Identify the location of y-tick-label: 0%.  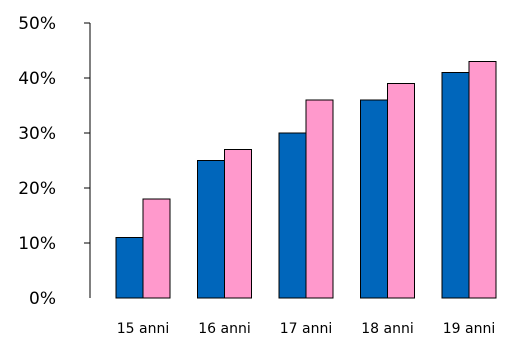
(42, 299).